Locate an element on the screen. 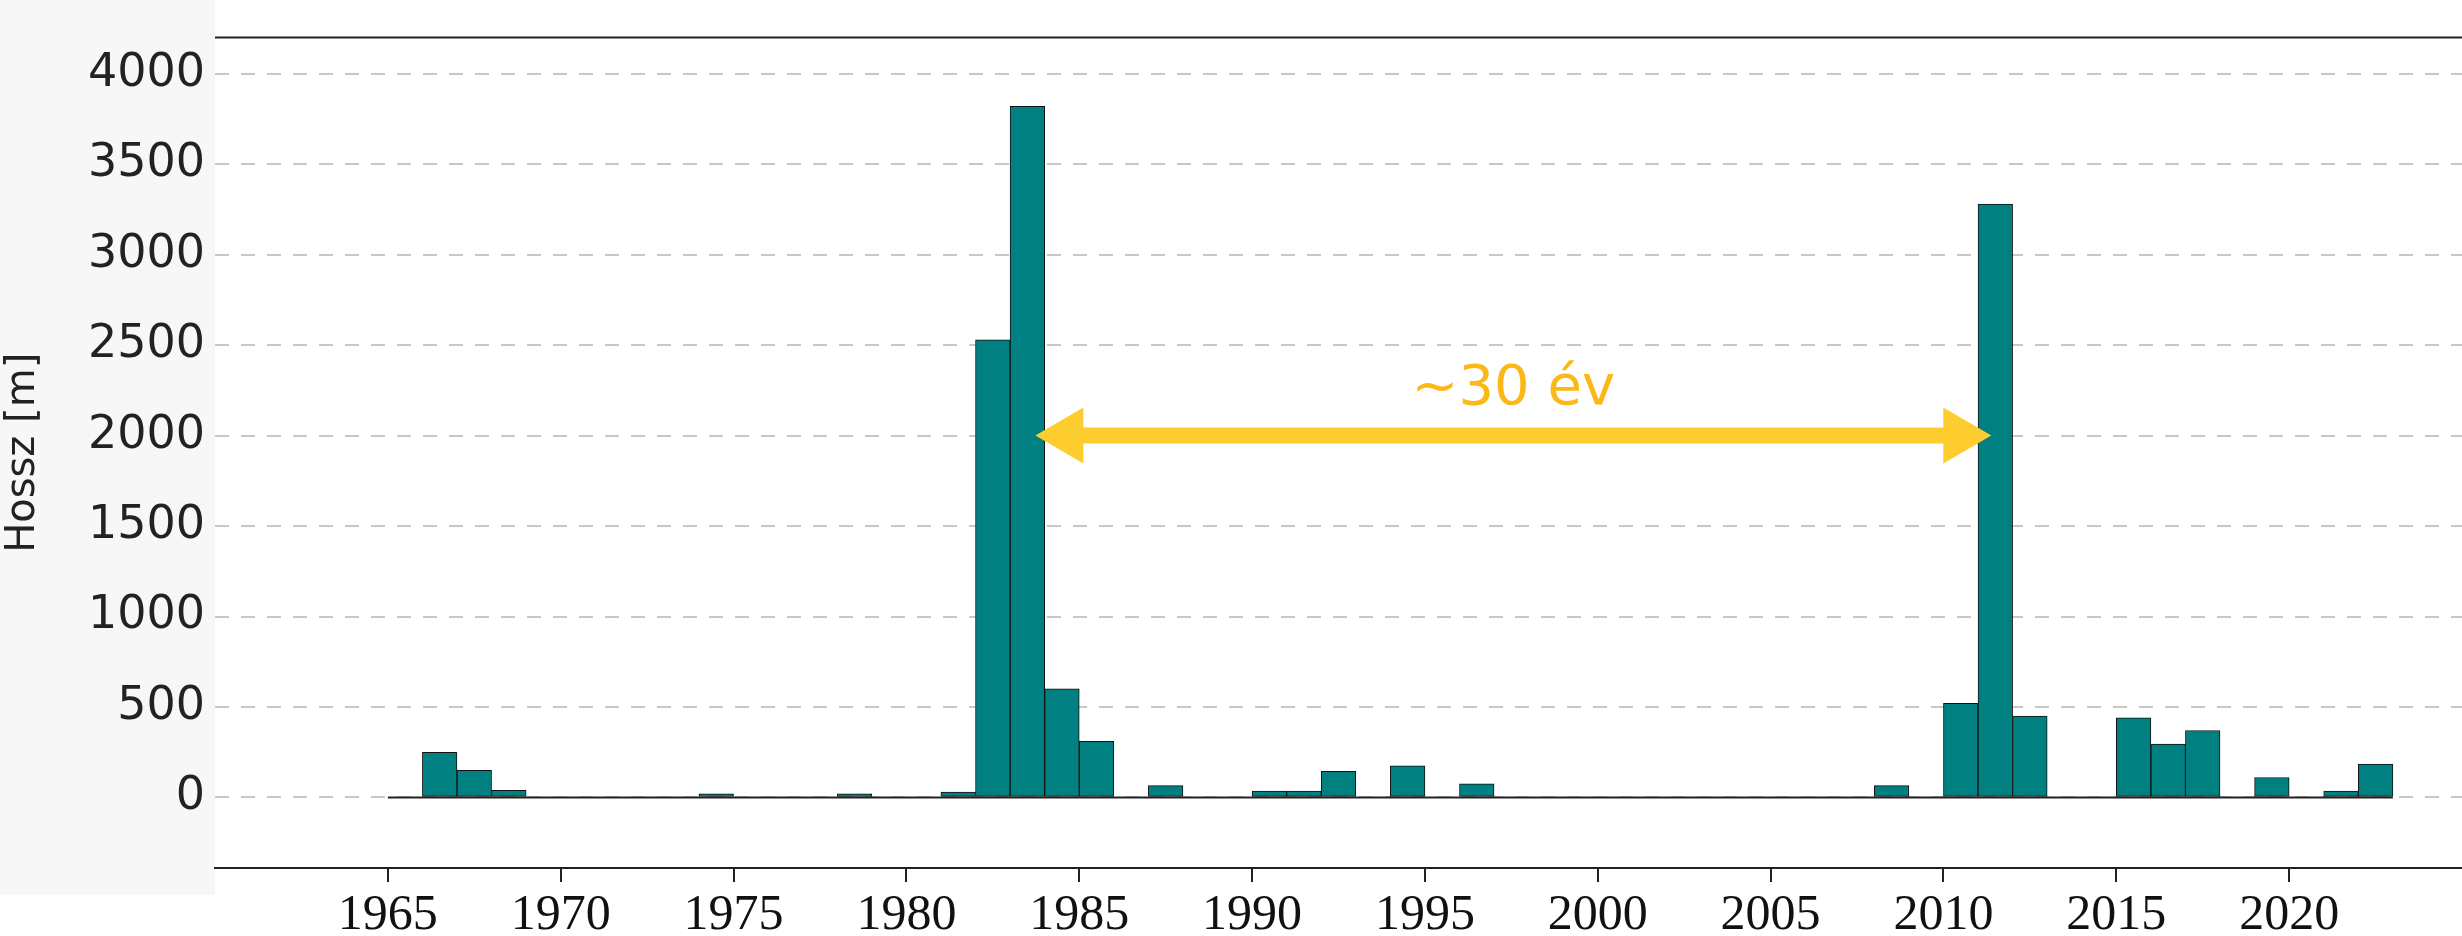  y-axis-title: Hossz [m] is located at coordinates (22, 452).